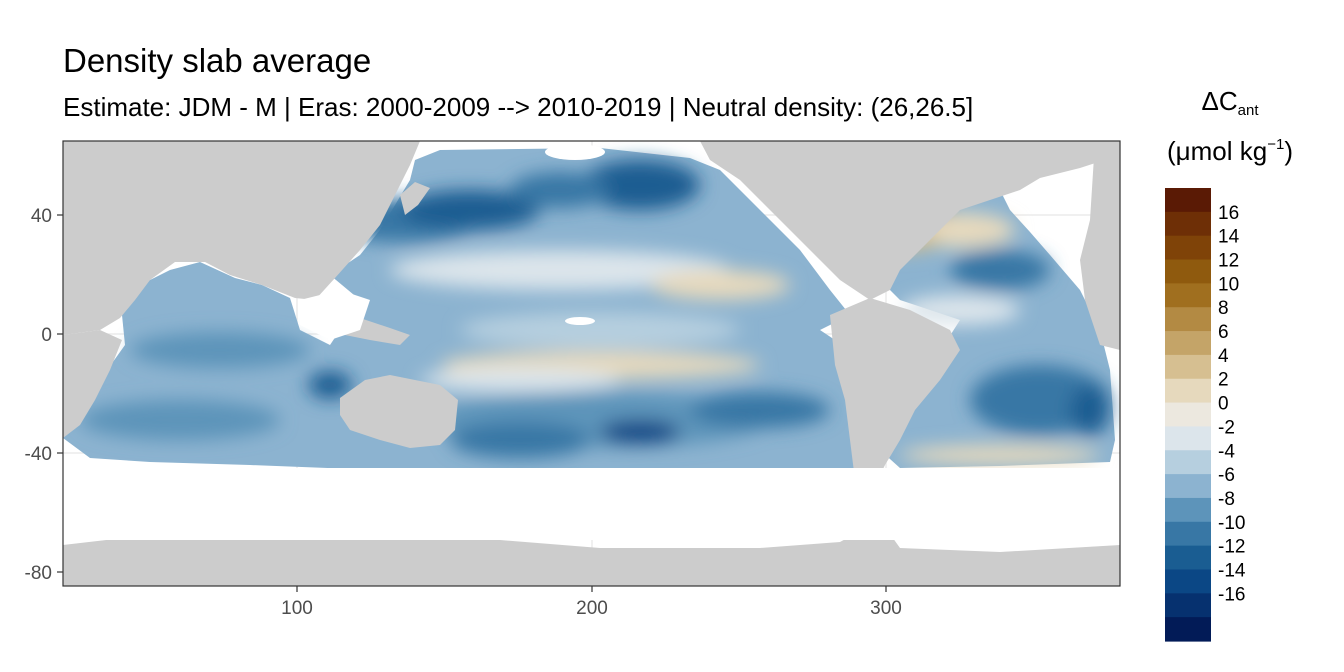 Image resolution: width=1344 pixels, height=672 pixels. What do you see at coordinates (1223, 308) in the screenshot?
I see `legend-break-label: 8` at bounding box center [1223, 308].